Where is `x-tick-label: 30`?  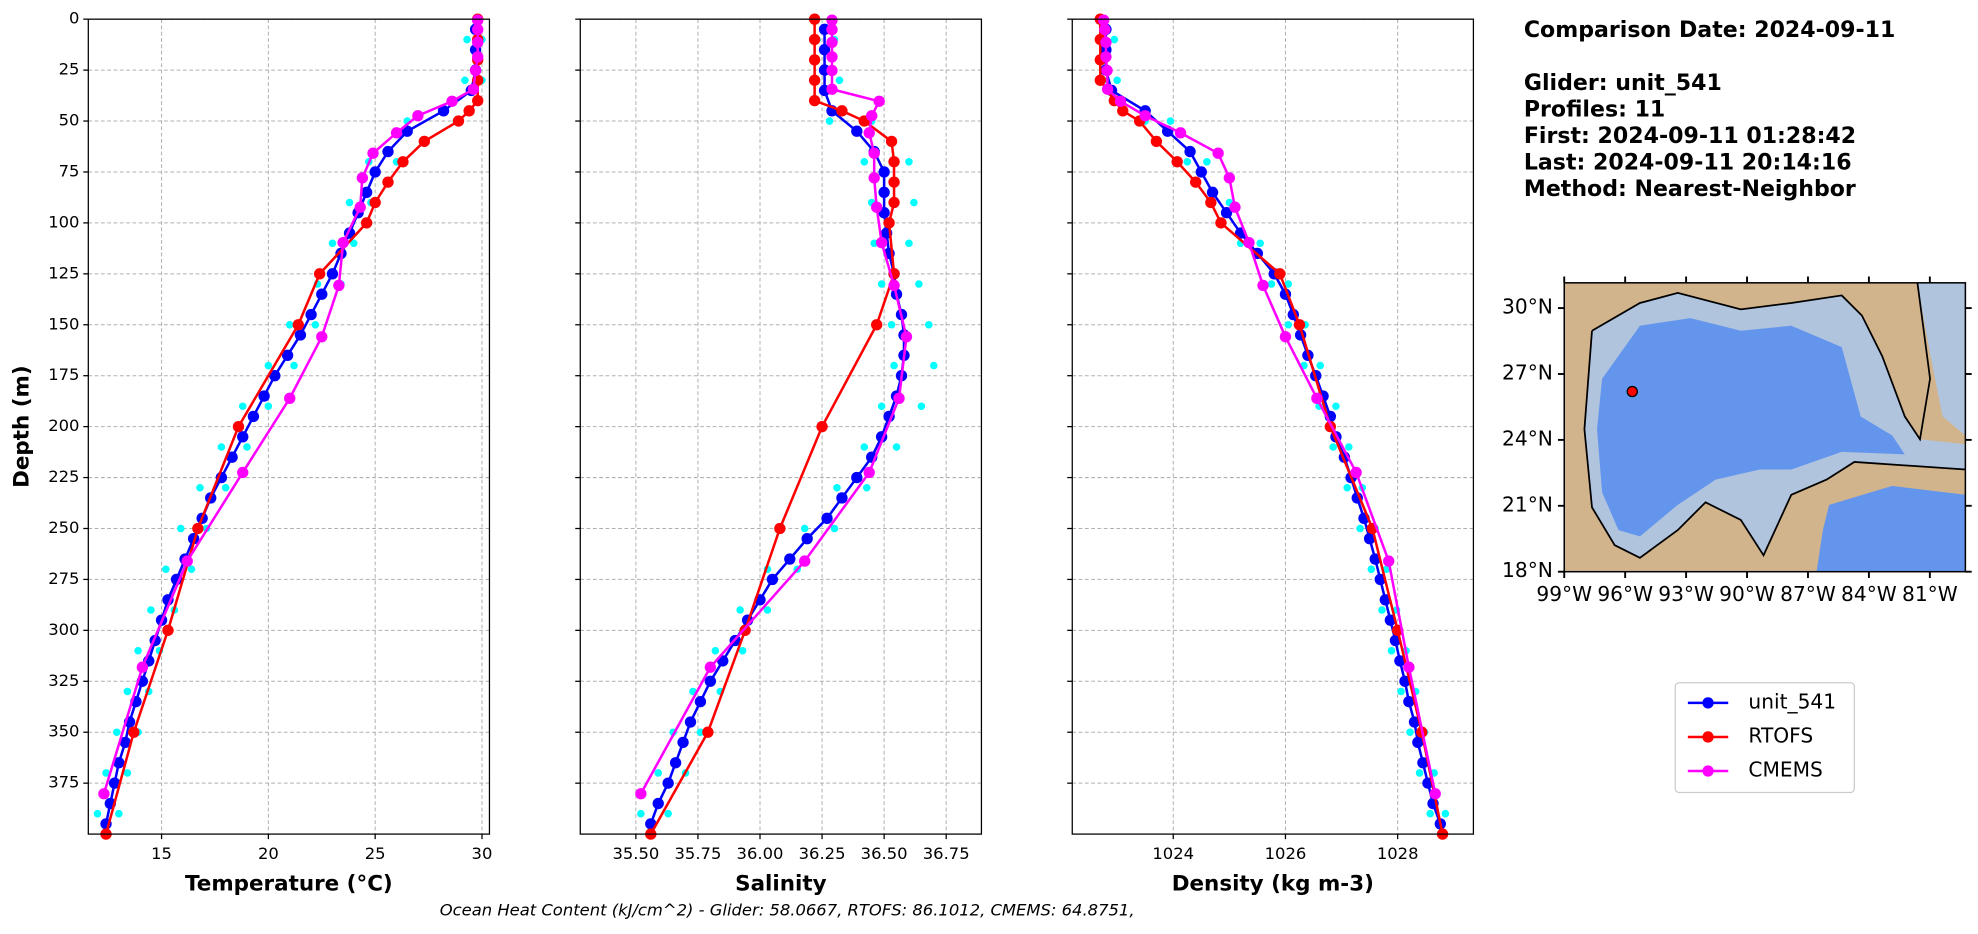
x-tick-label: 30 is located at coordinates (482, 853).